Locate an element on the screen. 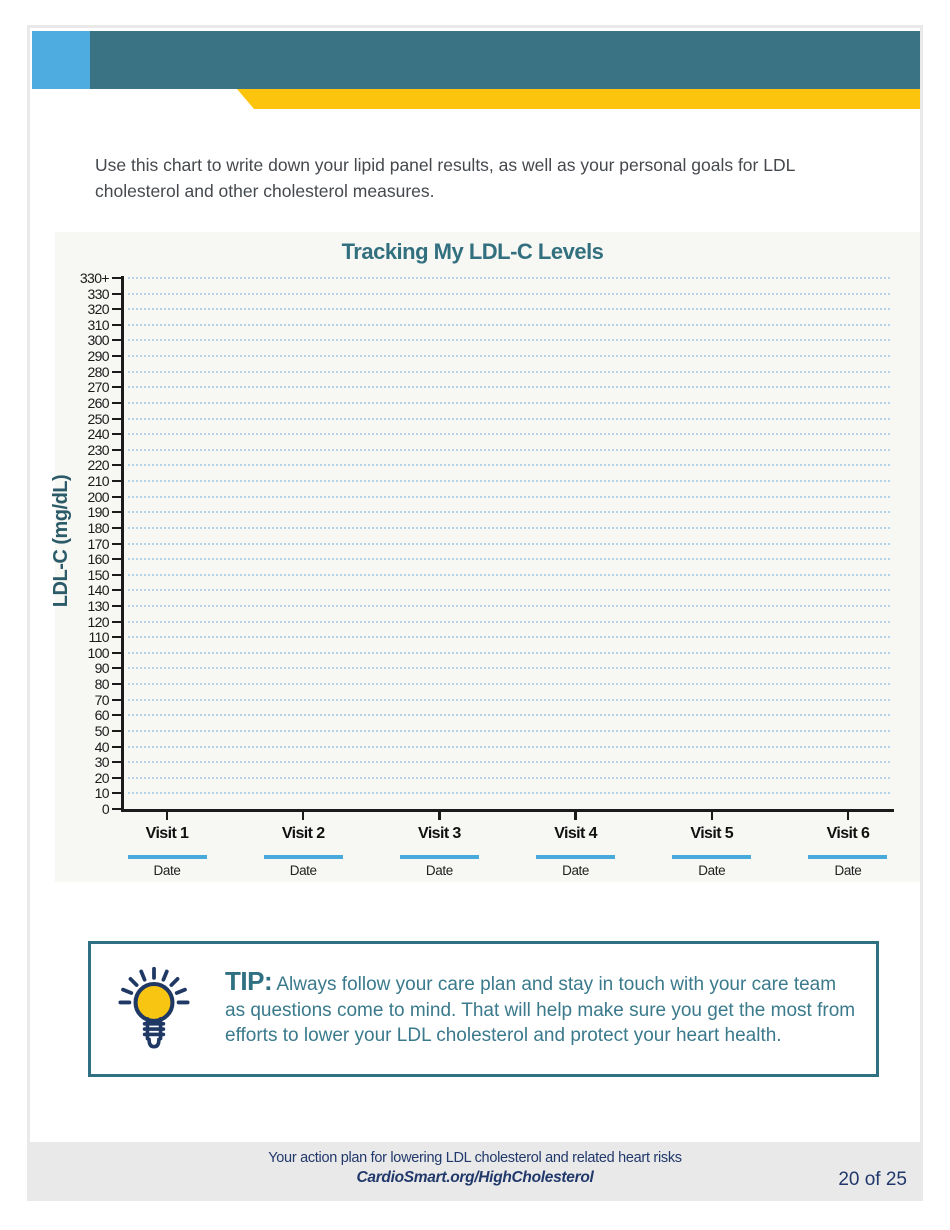  y-axis-line is located at coordinates (122, 544).